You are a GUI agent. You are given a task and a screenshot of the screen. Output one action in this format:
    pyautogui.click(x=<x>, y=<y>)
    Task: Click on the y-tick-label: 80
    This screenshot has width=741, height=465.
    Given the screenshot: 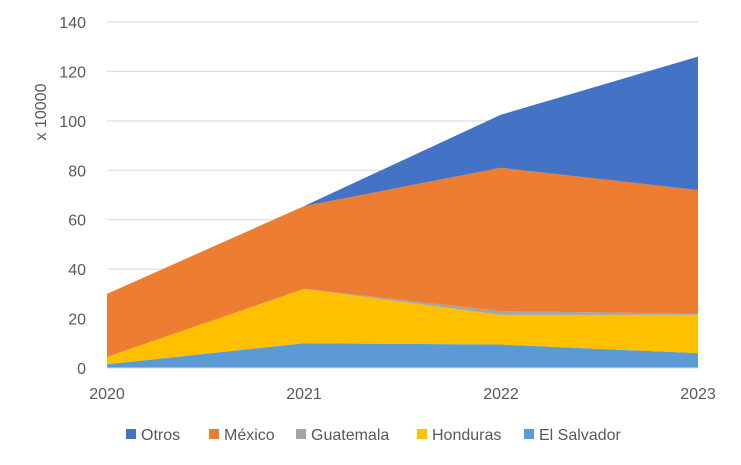 What is the action you would take?
    pyautogui.click(x=77, y=171)
    